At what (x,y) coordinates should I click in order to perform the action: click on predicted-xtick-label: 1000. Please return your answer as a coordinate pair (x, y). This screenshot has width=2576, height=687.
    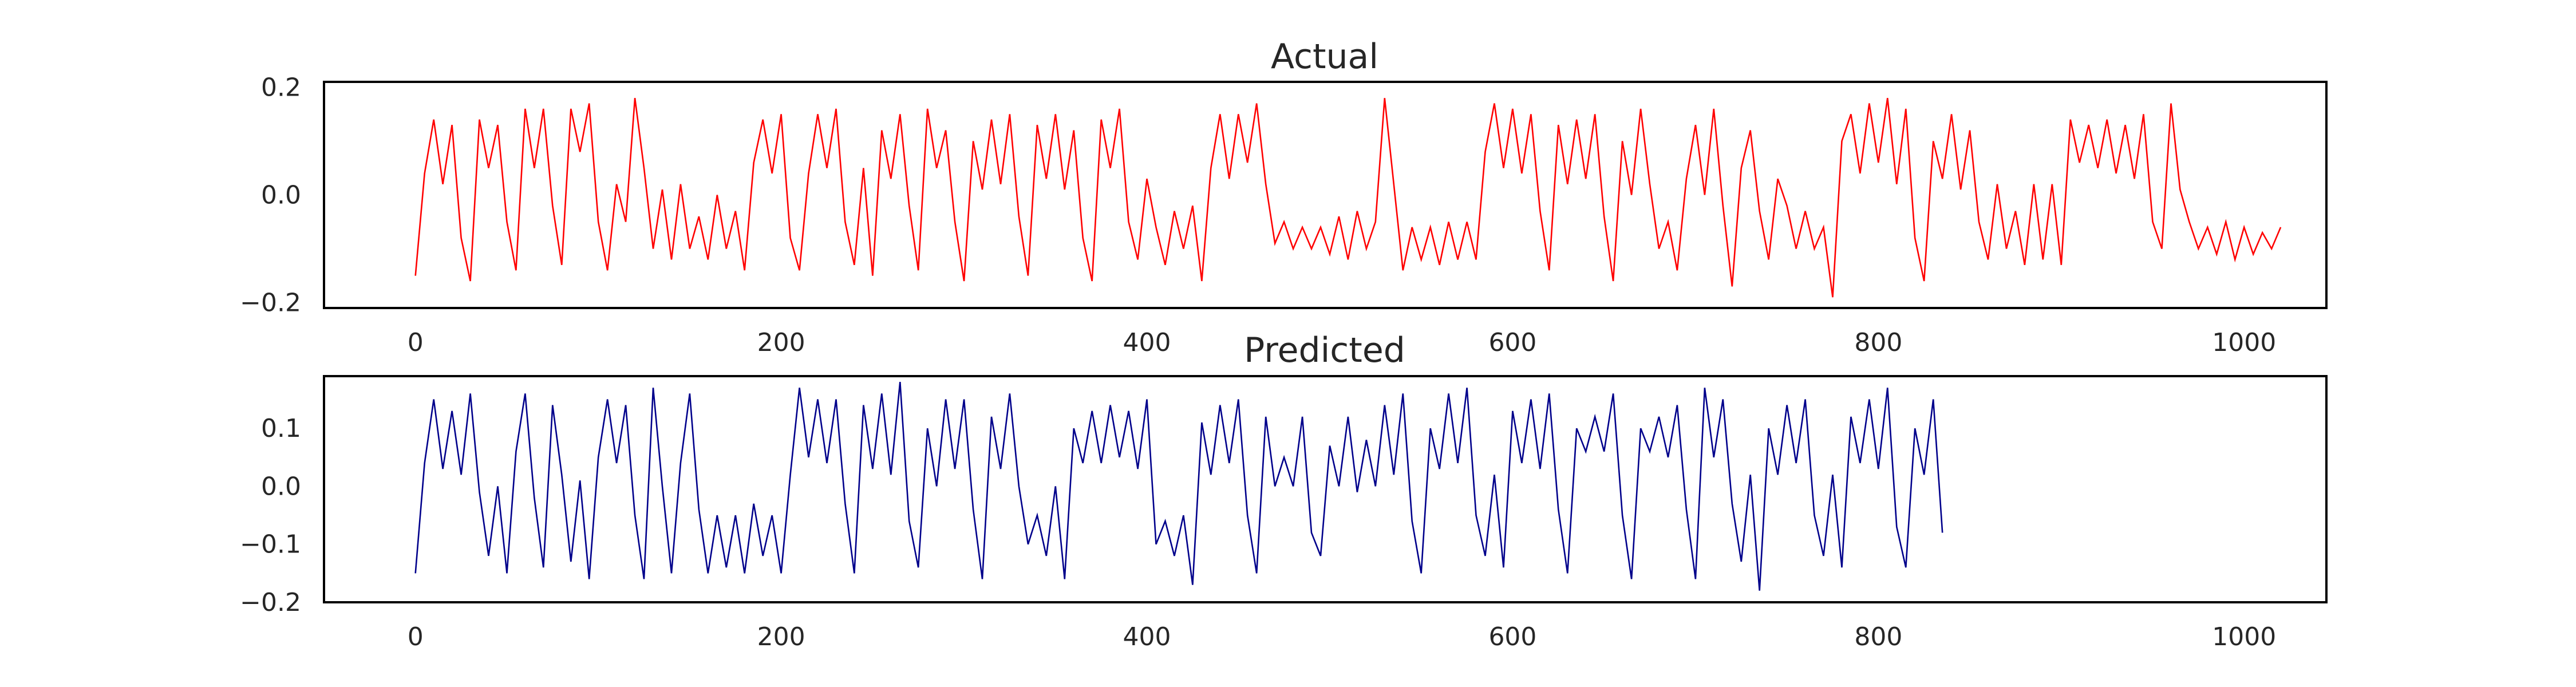
    Looking at the image, I should click on (2244, 637).